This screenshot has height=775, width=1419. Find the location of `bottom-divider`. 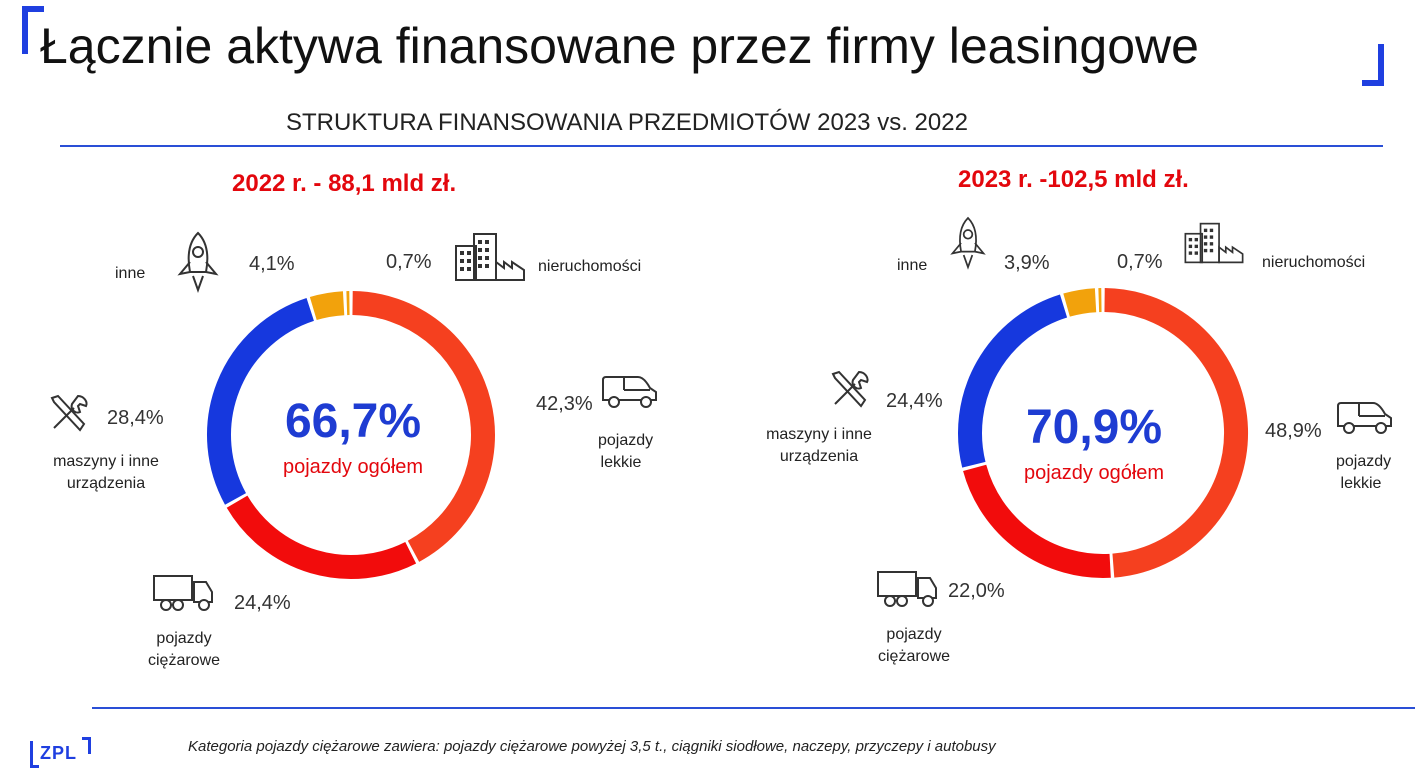

bottom-divider is located at coordinates (753, 708).